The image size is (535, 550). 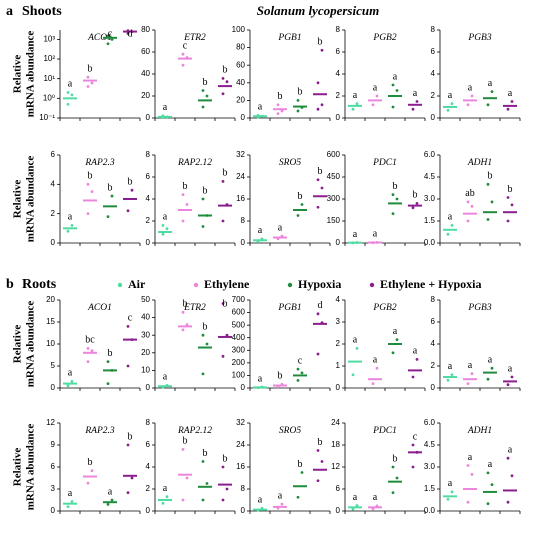 I want to click on y-tick-label: 20, so click(x=50, y=299).